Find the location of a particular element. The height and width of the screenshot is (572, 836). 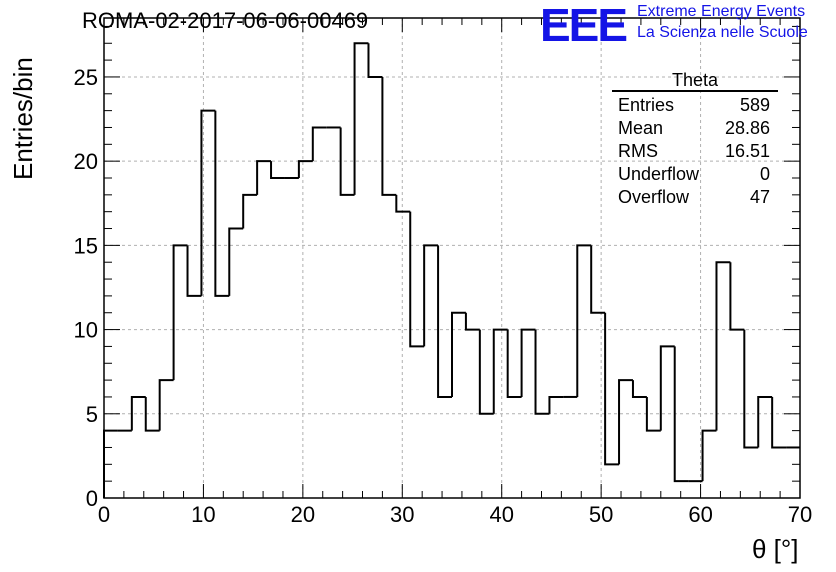

y-tick-label: 15 is located at coordinates (86, 245).